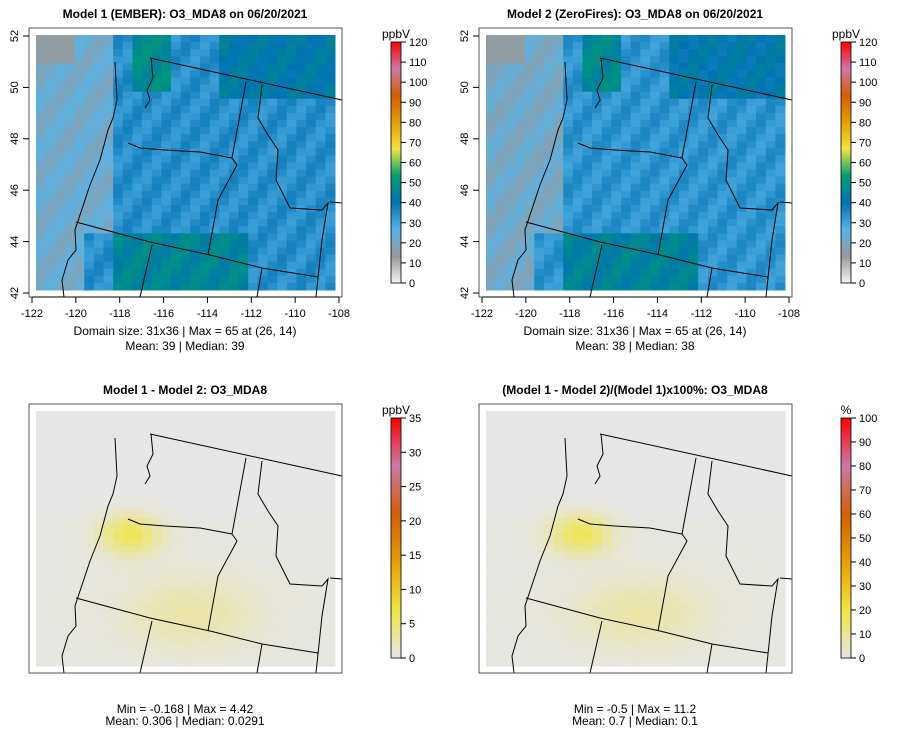 This screenshot has height=752, width=900. Describe the element at coordinates (180, 150) in the screenshot. I see `boundary-waor` at that location.